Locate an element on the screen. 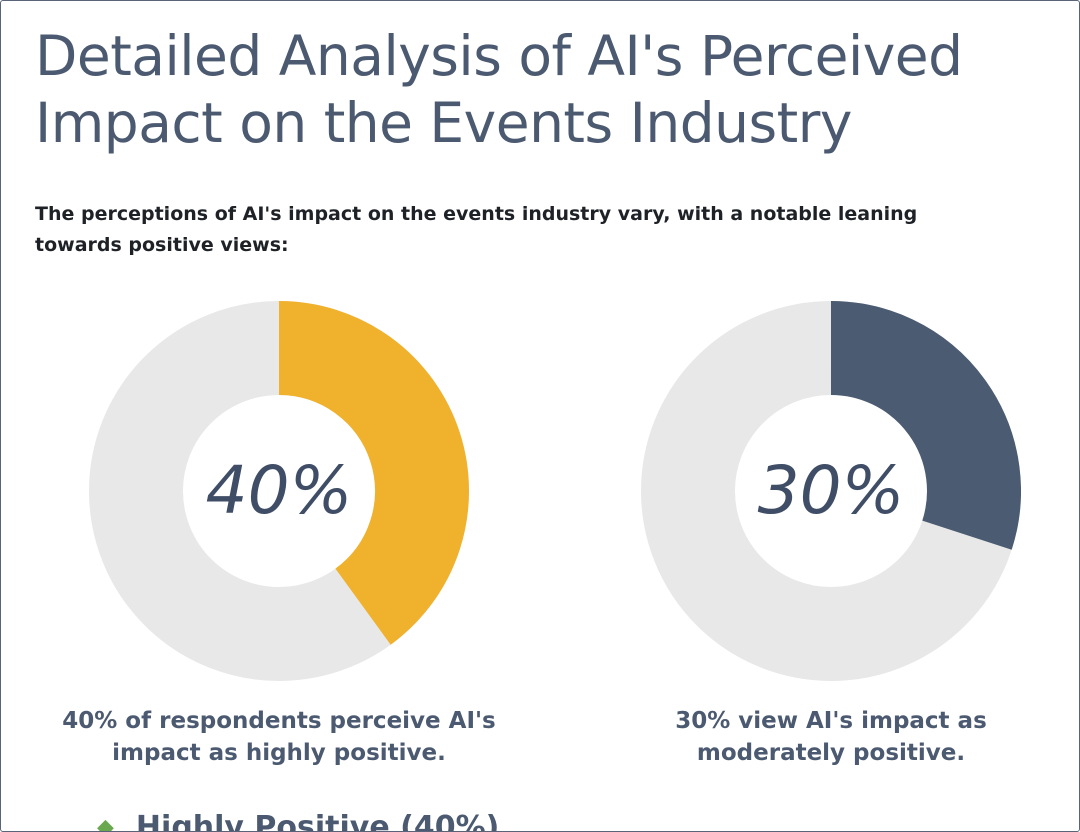  title-line-2: Impact on the Events Industry is located at coordinates (443, 123).